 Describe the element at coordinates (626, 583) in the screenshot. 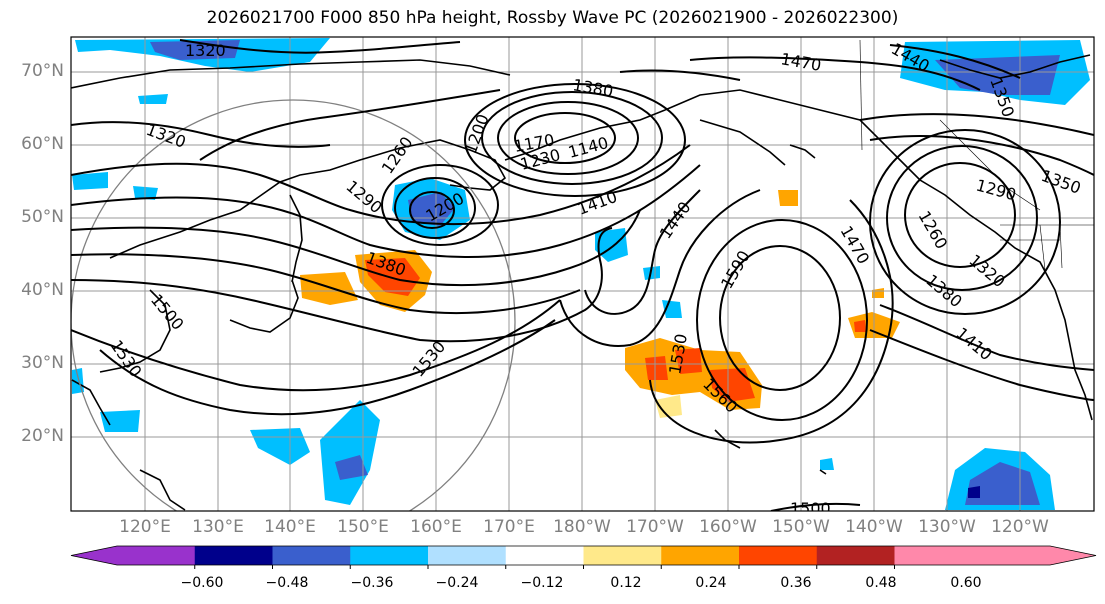

I see `colorbar-tick-label: 0.12` at that location.